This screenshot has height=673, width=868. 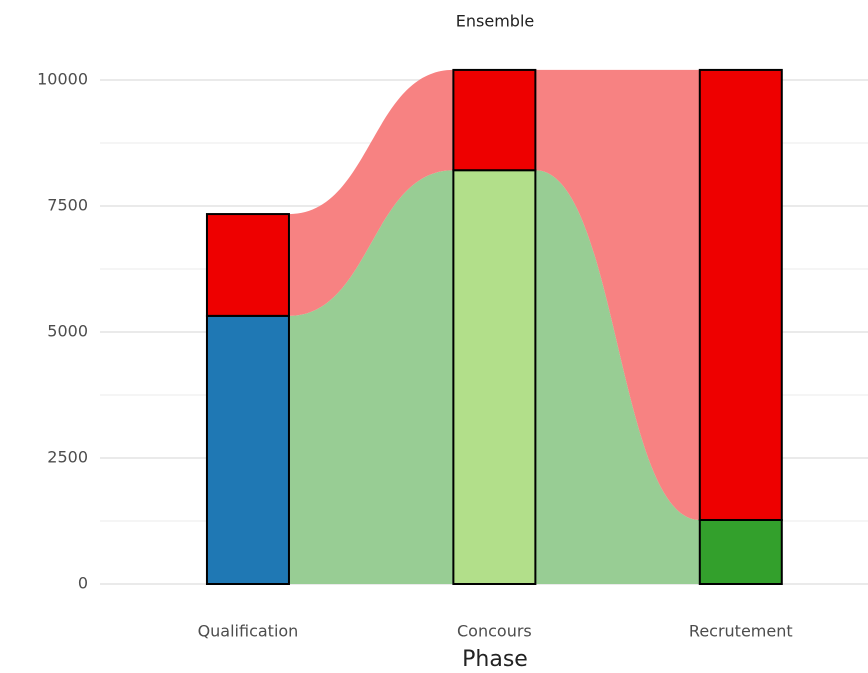 I want to click on x-tick-label: Recrutement, so click(x=741, y=631).